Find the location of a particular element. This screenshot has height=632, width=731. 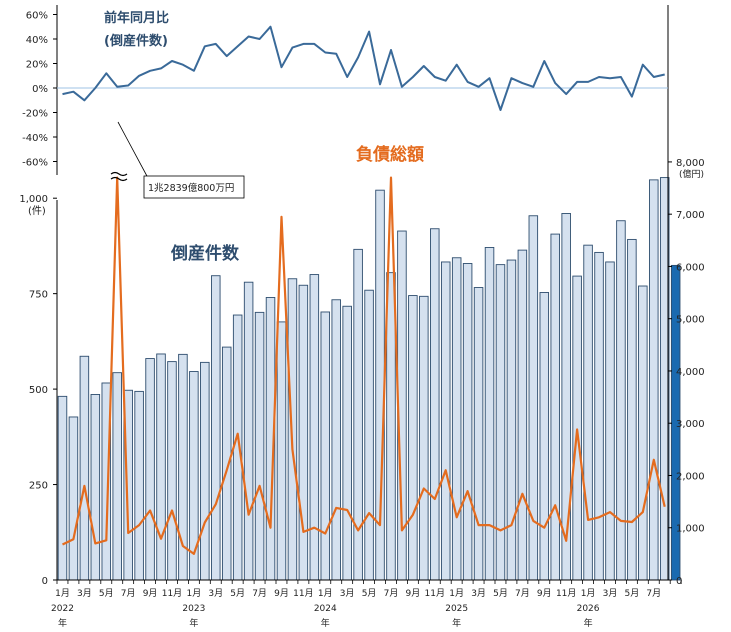

right-tick-label: 0 is located at coordinates (679, 581).